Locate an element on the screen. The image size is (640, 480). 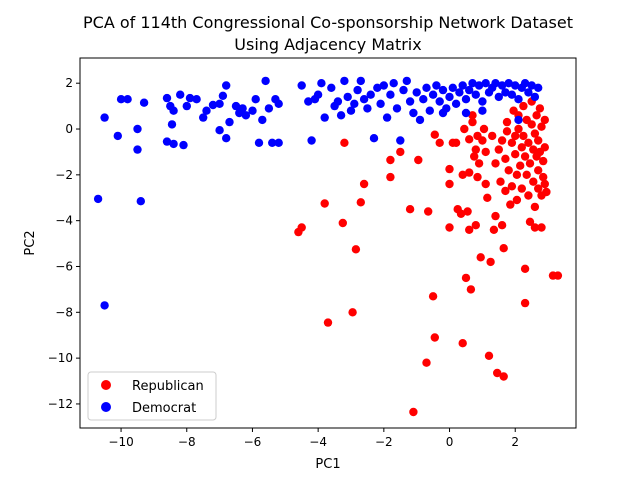
y-axis-ticks: −12 −10 −8 −6 −4 −2 0 2 is located at coordinates (64, 243).